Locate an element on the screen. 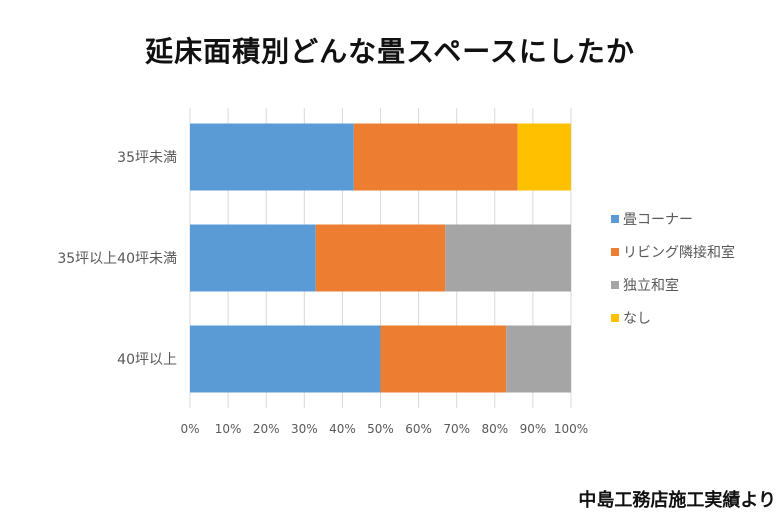 Image resolution: width=780 pixels, height=518 pixels. x-tick-label: 60% is located at coordinates (418, 429).